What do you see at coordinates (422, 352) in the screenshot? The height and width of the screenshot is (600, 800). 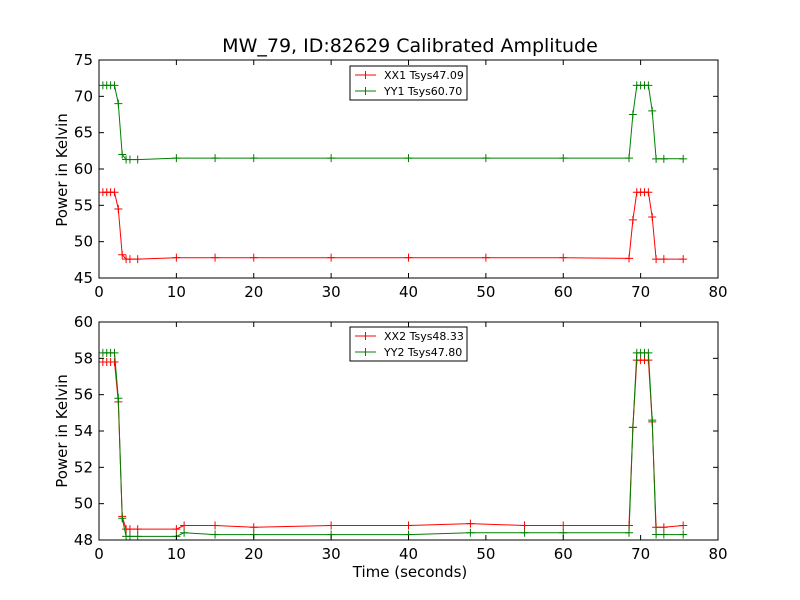 I see `legend-label: YY2 Tsys47.80` at bounding box center [422, 352].